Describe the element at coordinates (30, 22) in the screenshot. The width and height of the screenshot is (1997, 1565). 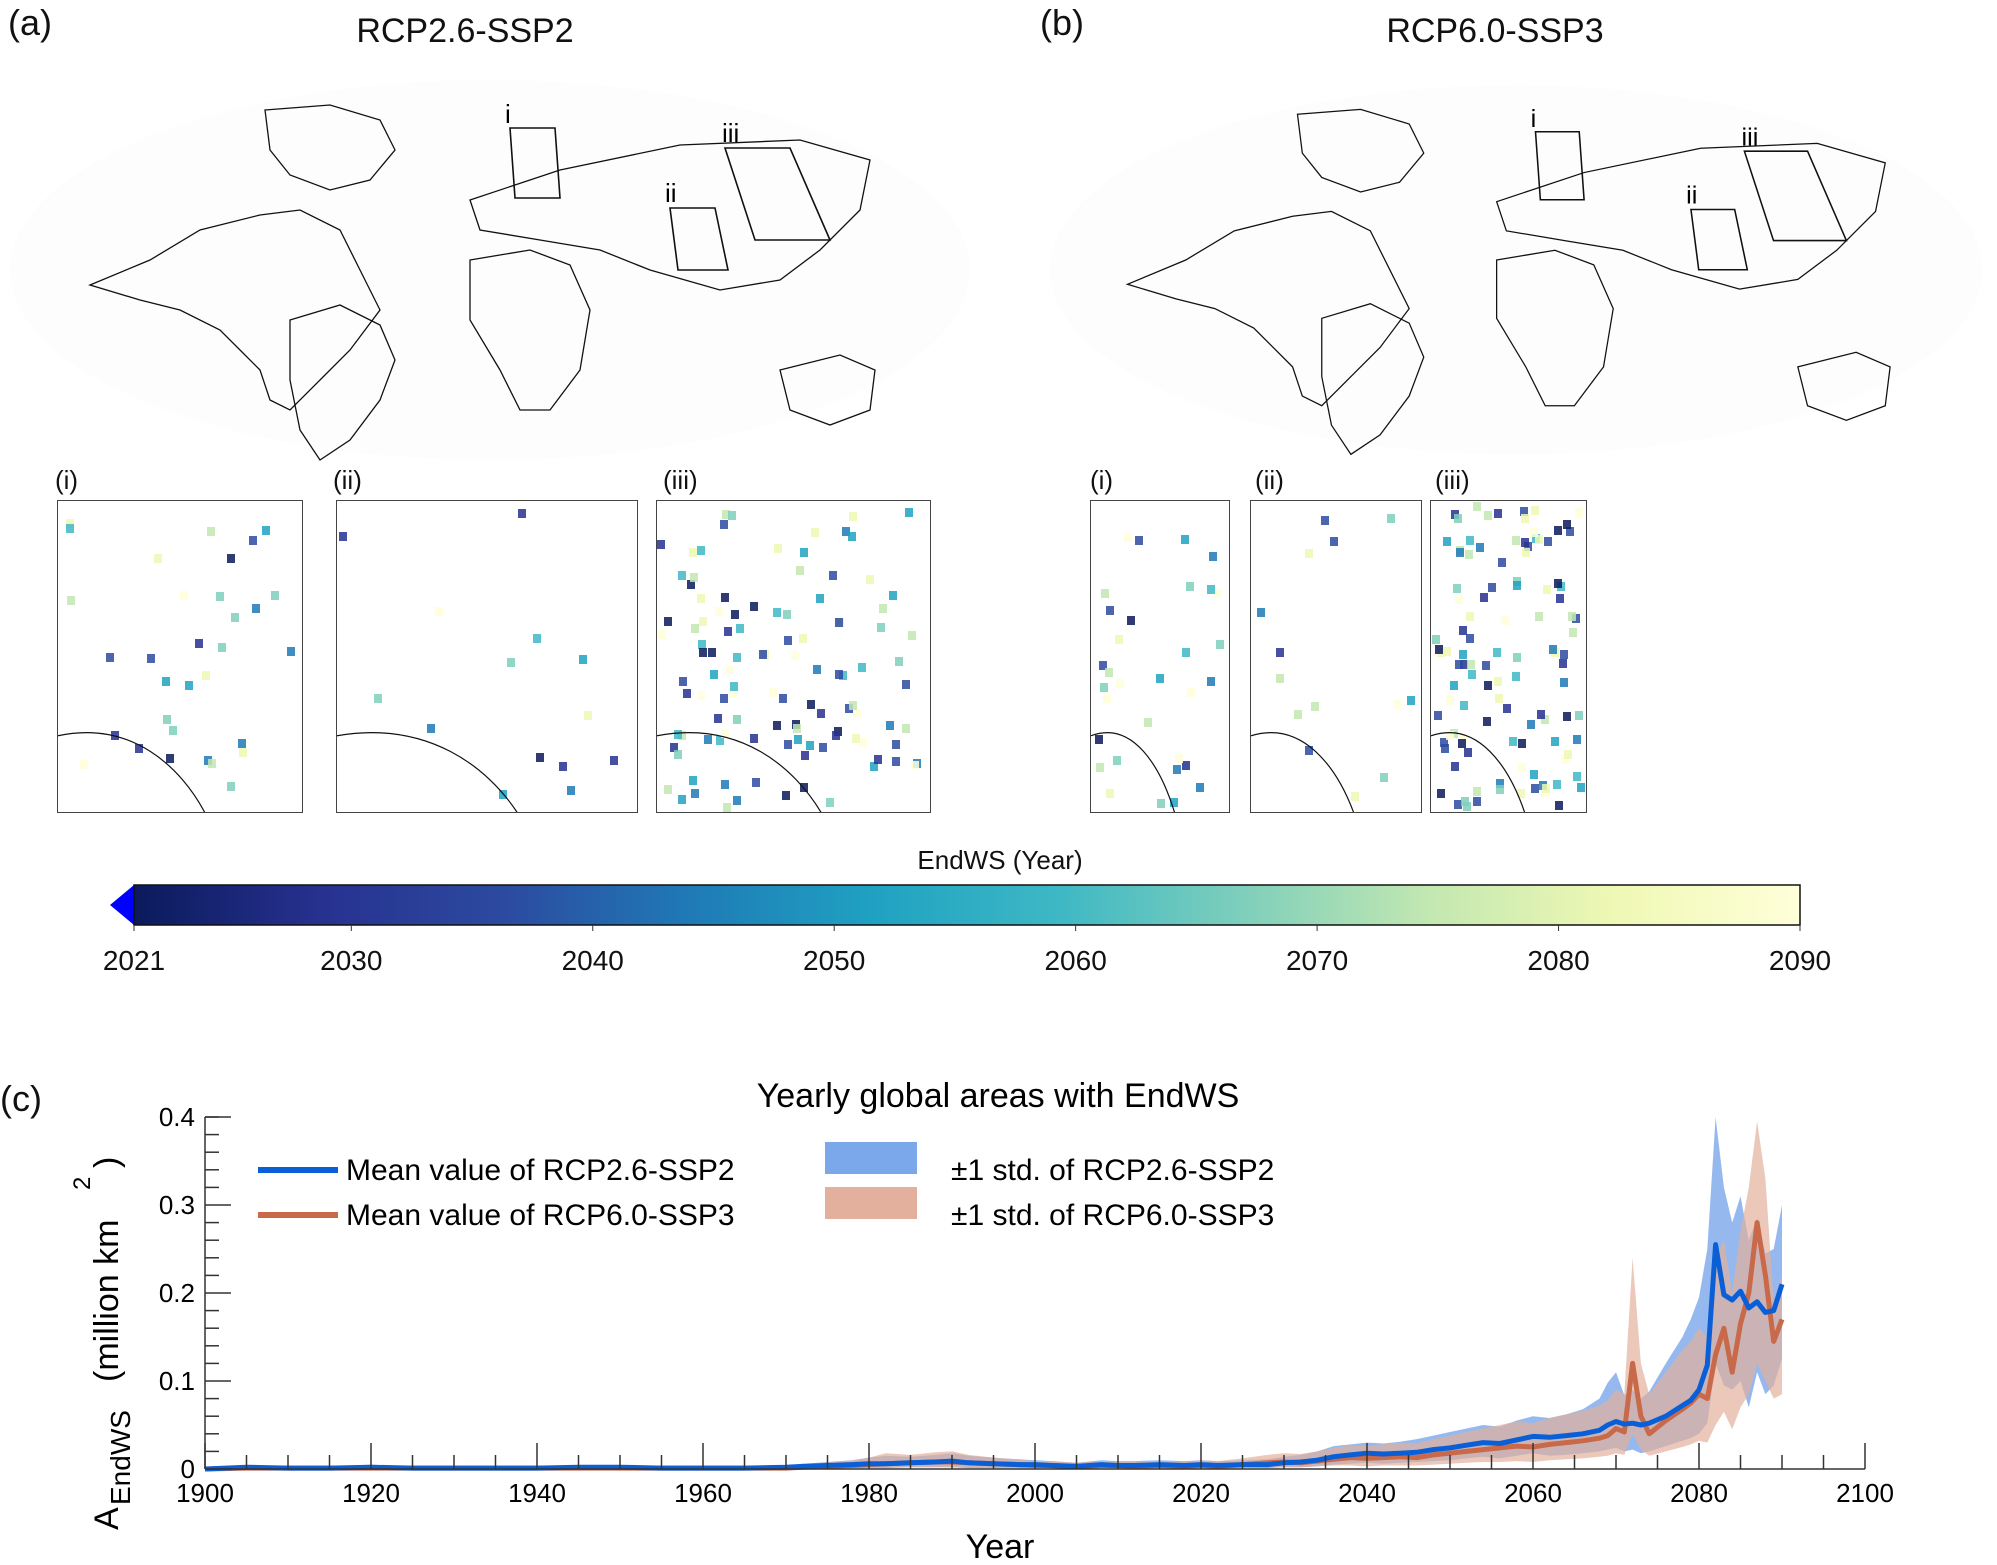
I see `panel-a-letter: (a)` at that location.